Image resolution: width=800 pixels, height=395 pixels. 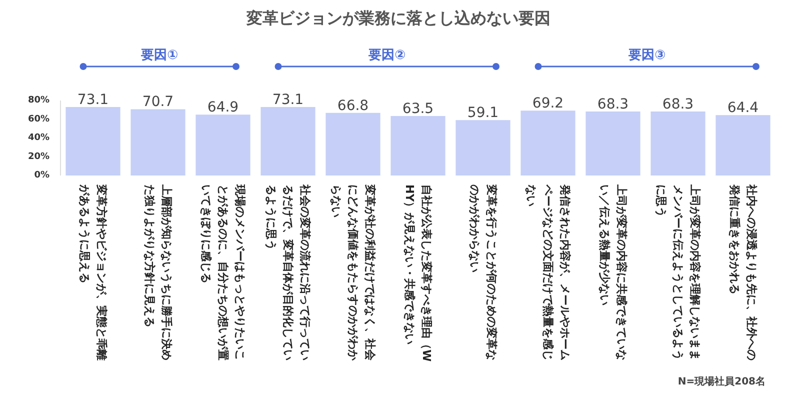 I want to click on y-tick-label: 0%, so click(x=42, y=175).